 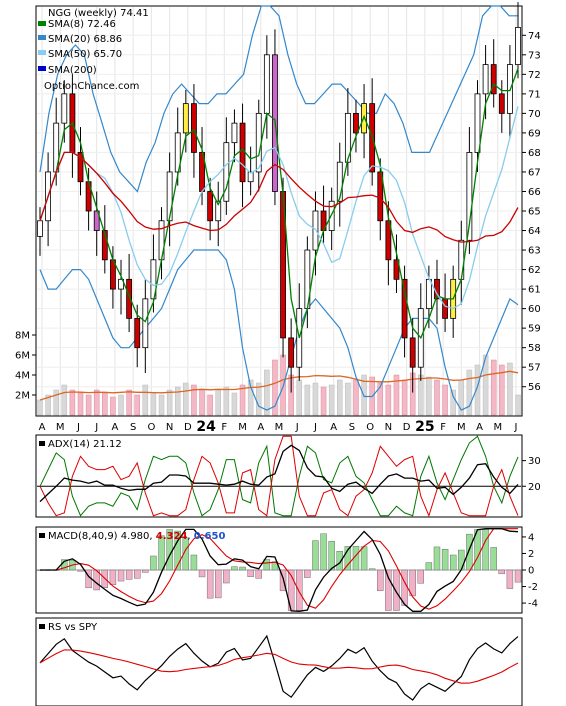 I want to click on legend-sma20: SMA(20) 68.86, so click(x=85, y=39).